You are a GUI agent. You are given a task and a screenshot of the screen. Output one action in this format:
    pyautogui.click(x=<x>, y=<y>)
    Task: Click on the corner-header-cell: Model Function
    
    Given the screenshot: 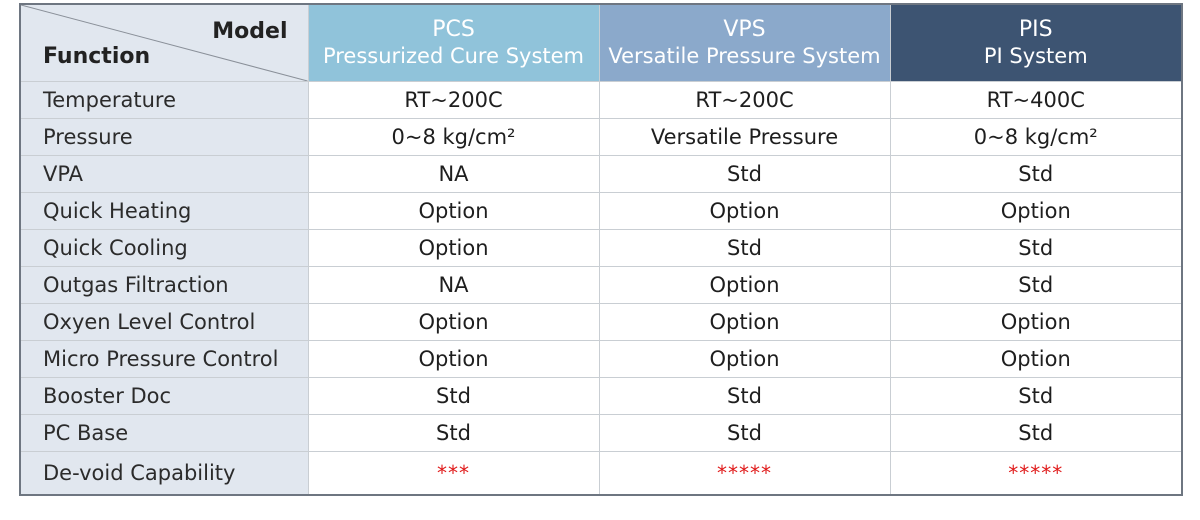 What is the action you would take?
    pyautogui.click(x=164, y=42)
    